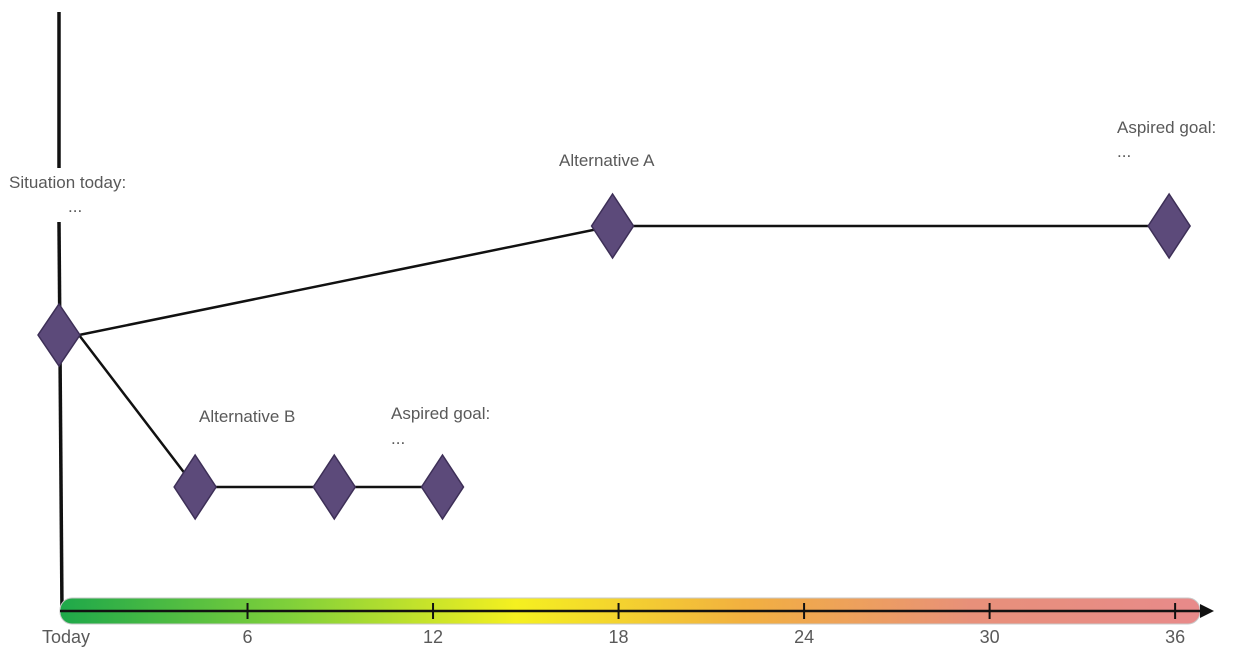 The width and height of the screenshot is (1244, 651). I want to click on milestone-today, so click(59, 335).